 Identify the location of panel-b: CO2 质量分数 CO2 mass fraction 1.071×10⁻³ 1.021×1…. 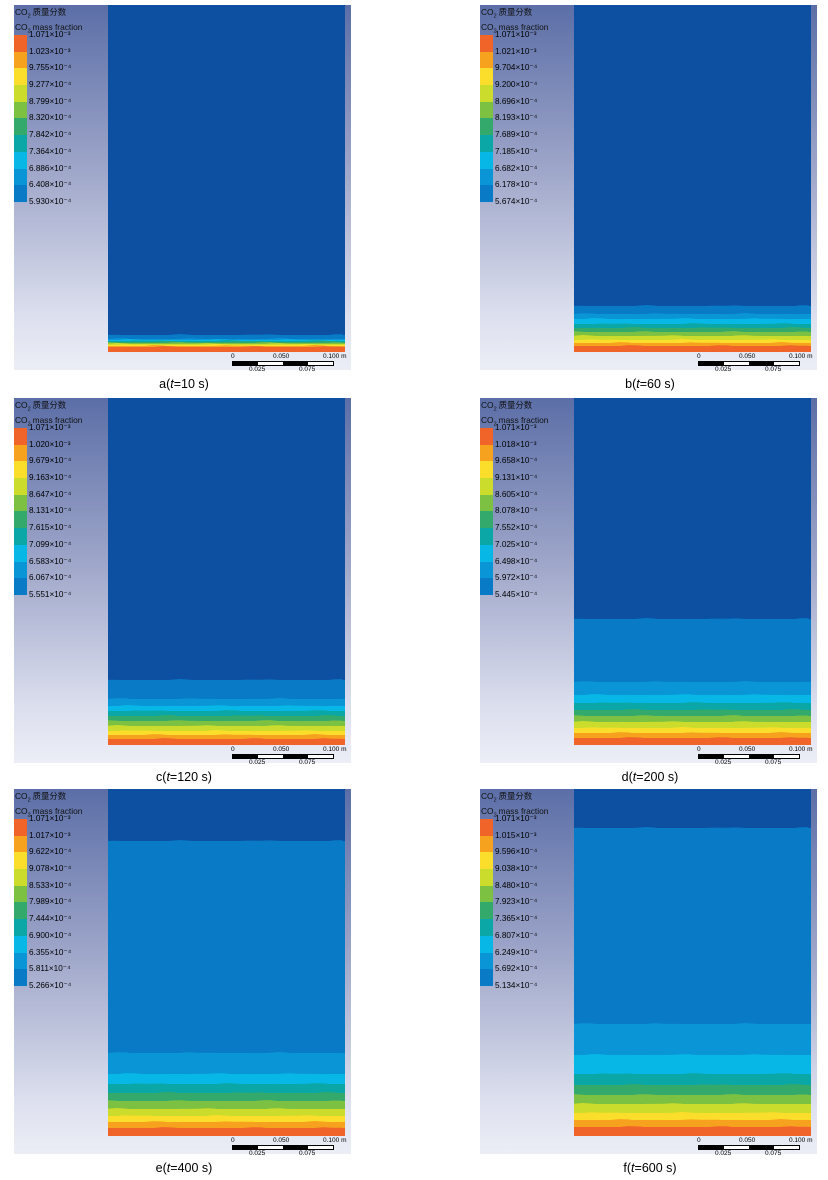
(654, 198).